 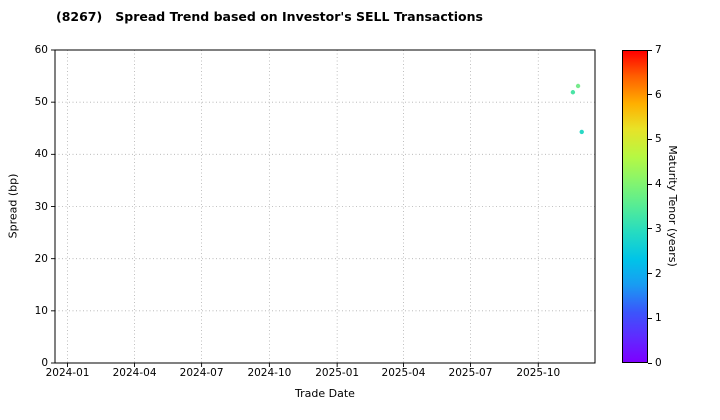 What do you see at coordinates (67, 373) in the screenshot?
I see `x-tick-label: 2024-01` at bounding box center [67, 373].